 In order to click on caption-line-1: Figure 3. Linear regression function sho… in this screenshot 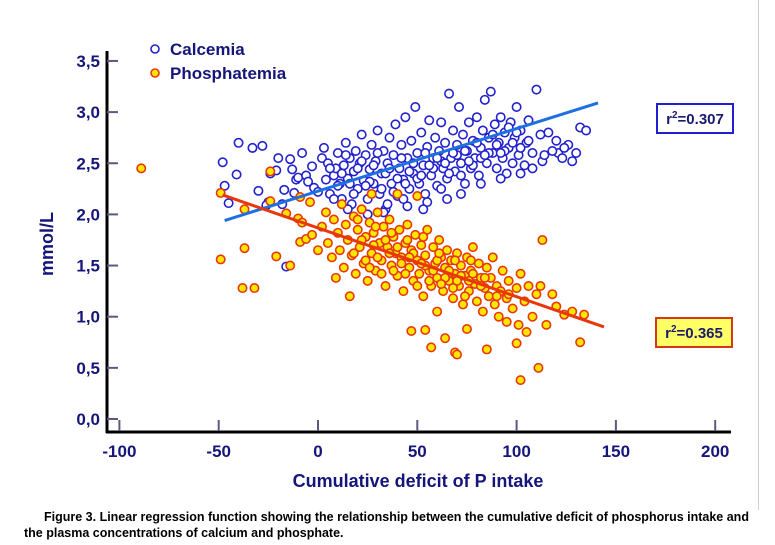, I will do `click(396, 517)`.